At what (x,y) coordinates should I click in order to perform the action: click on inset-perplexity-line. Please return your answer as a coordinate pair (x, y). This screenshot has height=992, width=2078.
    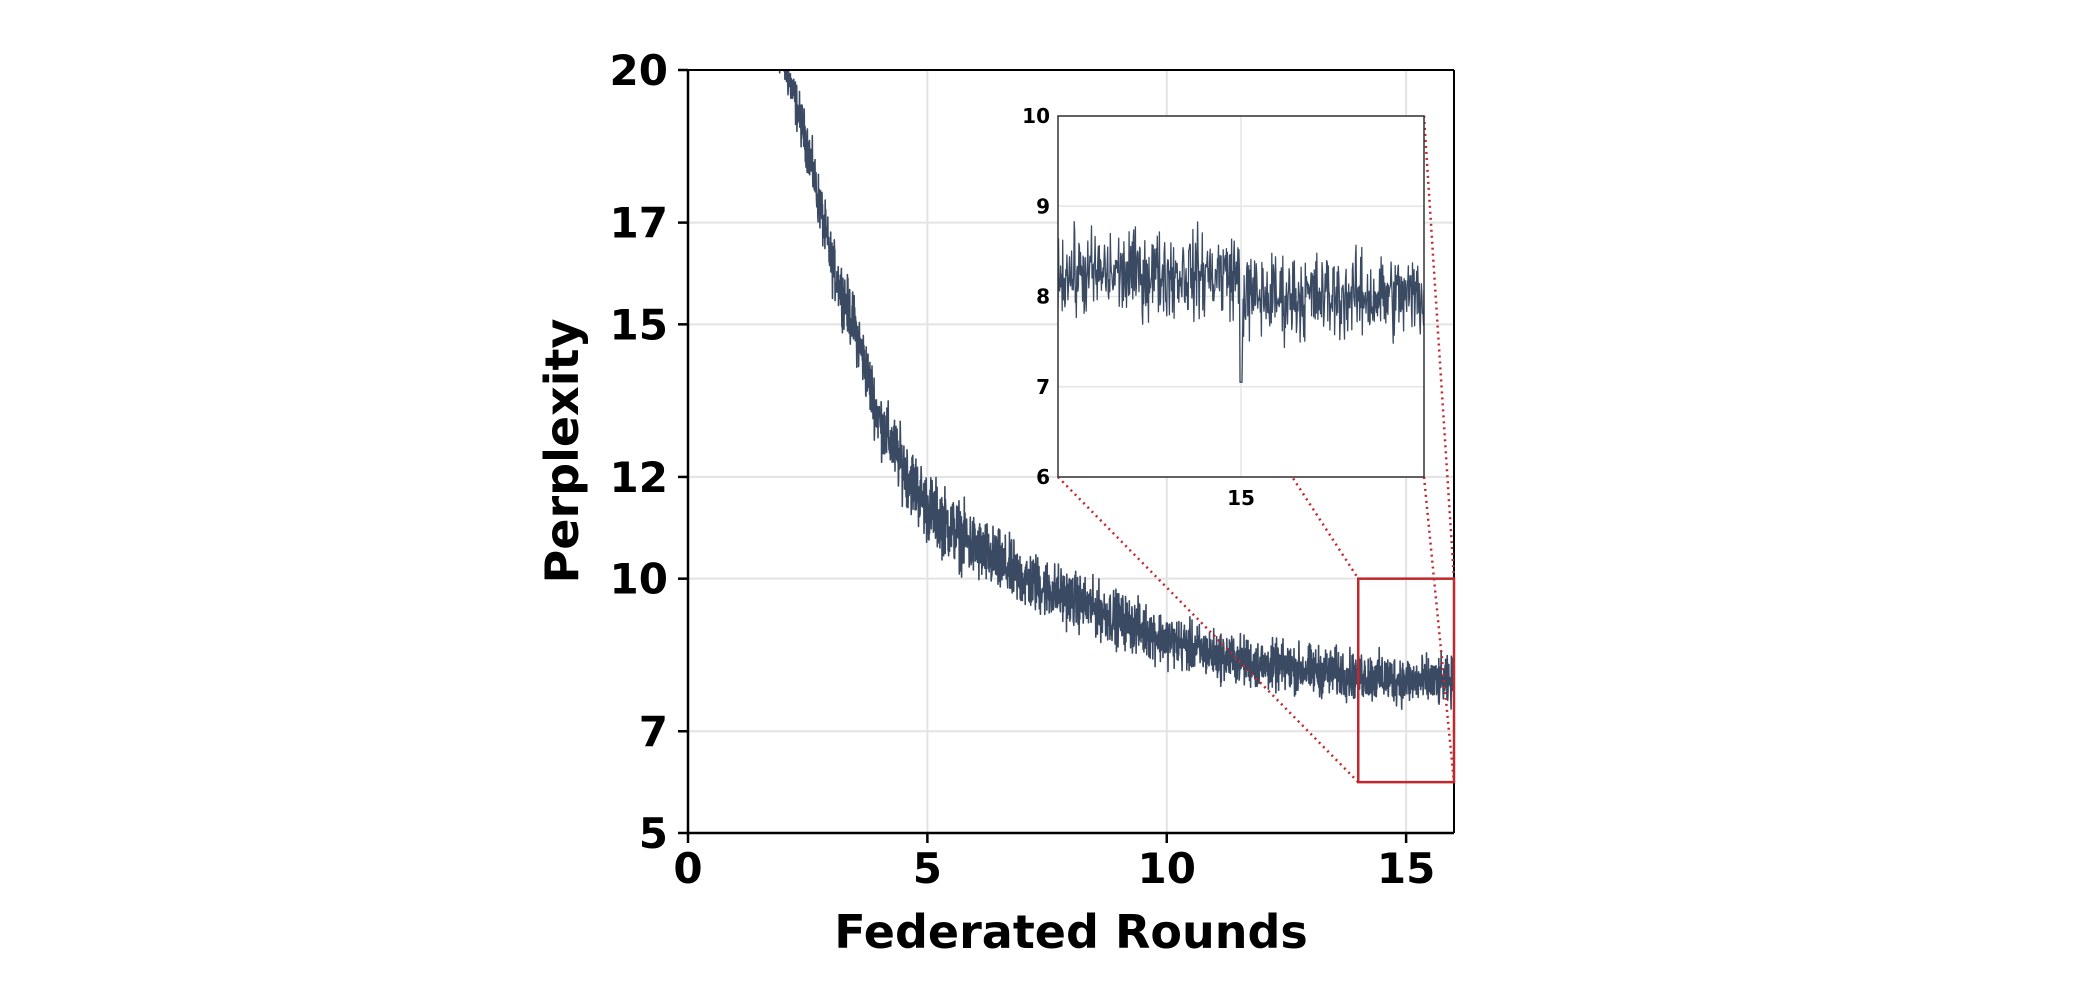
    Looking at the image, I should click on (1241, 302).